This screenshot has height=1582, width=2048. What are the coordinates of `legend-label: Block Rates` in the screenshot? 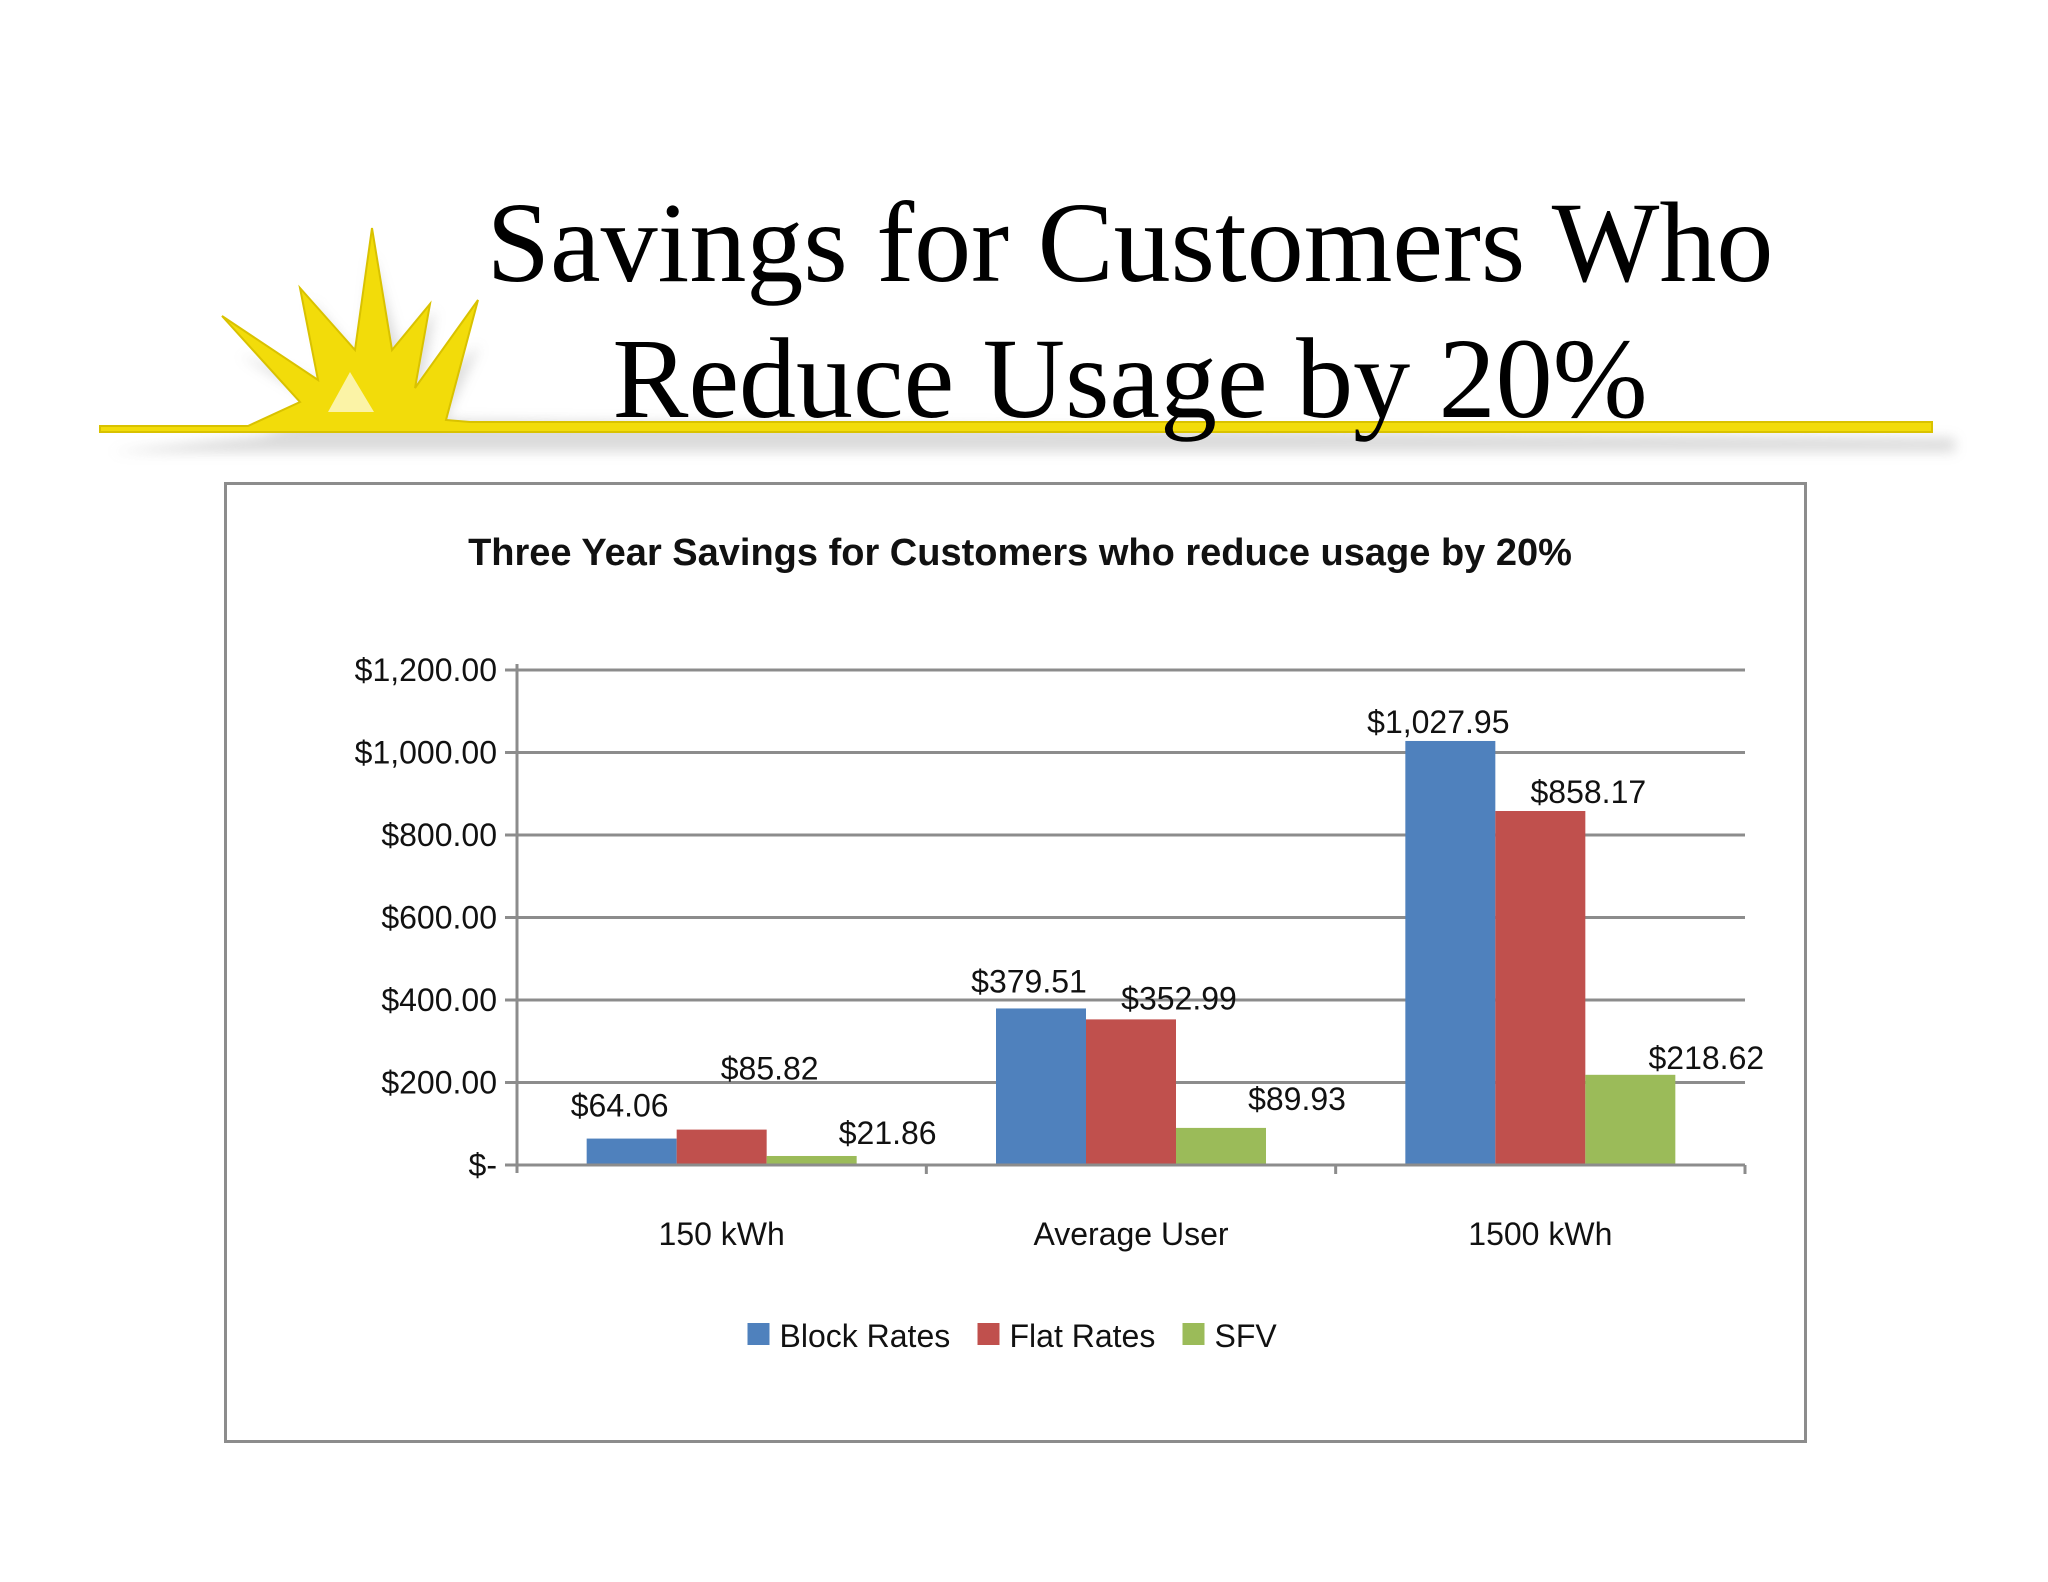 It's located at (865, 1336).